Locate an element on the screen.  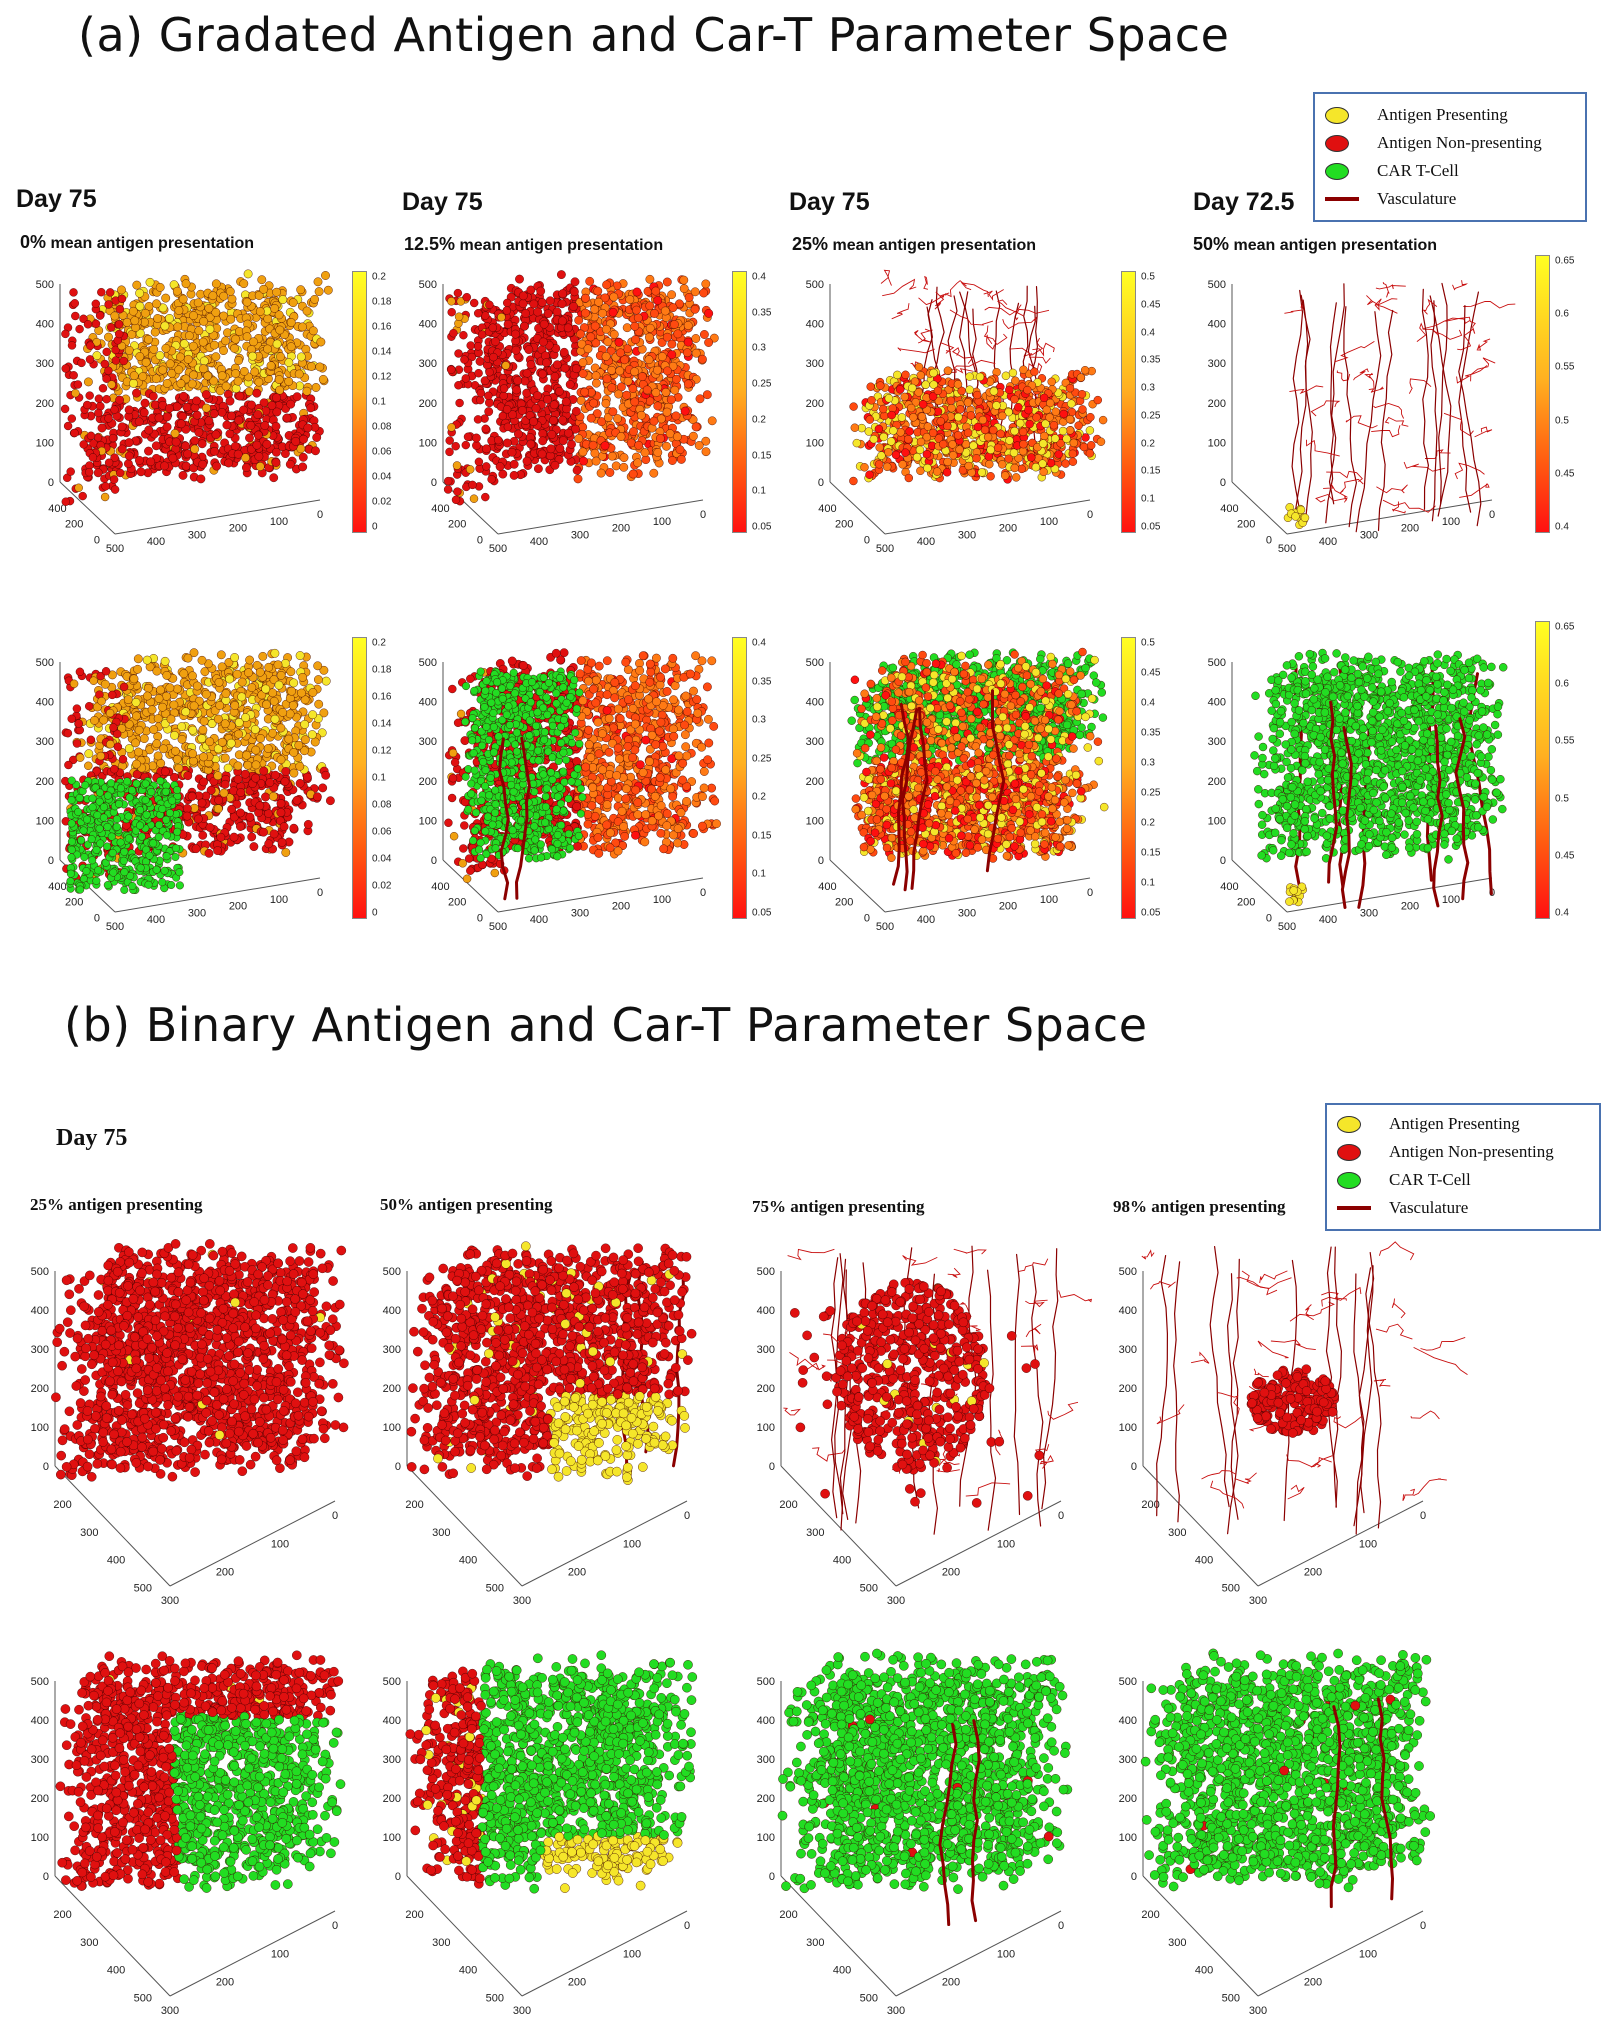
colorbar-tick-label: 0.1 is located at coordinates (1148, 499).